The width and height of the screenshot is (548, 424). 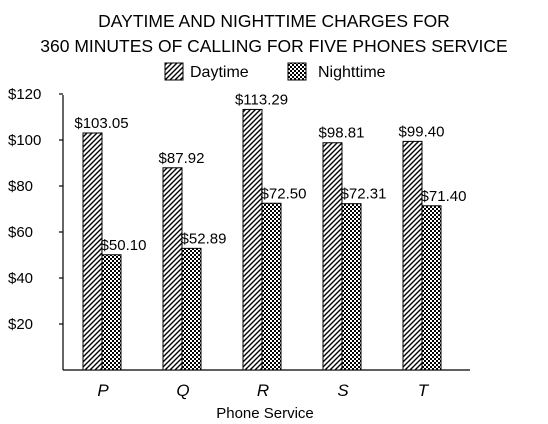 What do you see at coordinates (191, 309) in the screenshot?
I see `bar-nighttime-q` at bounding box center [191, 309].